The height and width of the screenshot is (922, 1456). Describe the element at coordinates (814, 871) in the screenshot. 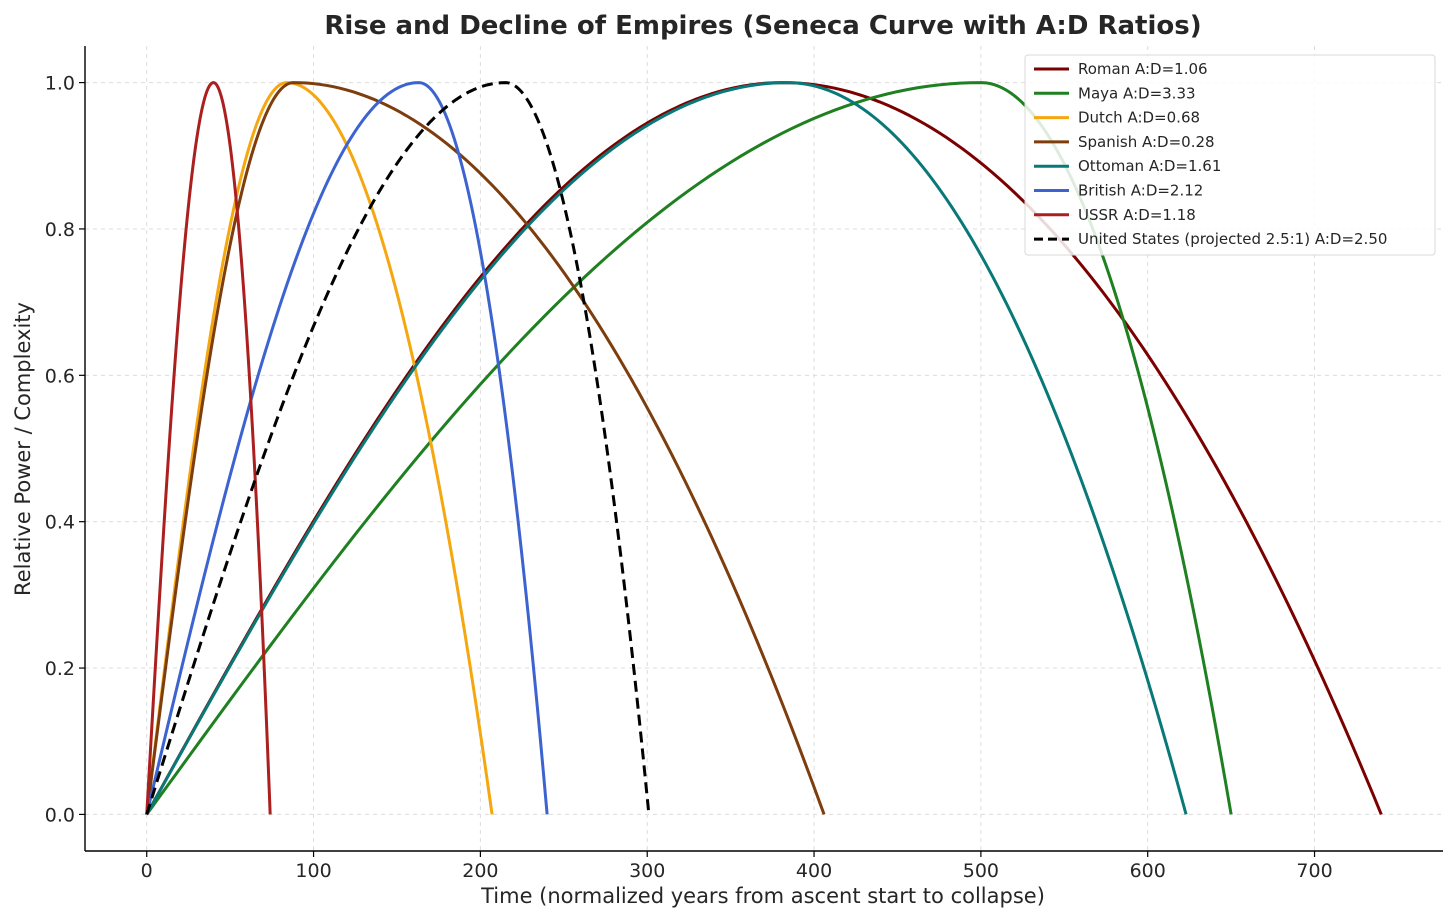

I see `x-tick-label: 400` at that location.